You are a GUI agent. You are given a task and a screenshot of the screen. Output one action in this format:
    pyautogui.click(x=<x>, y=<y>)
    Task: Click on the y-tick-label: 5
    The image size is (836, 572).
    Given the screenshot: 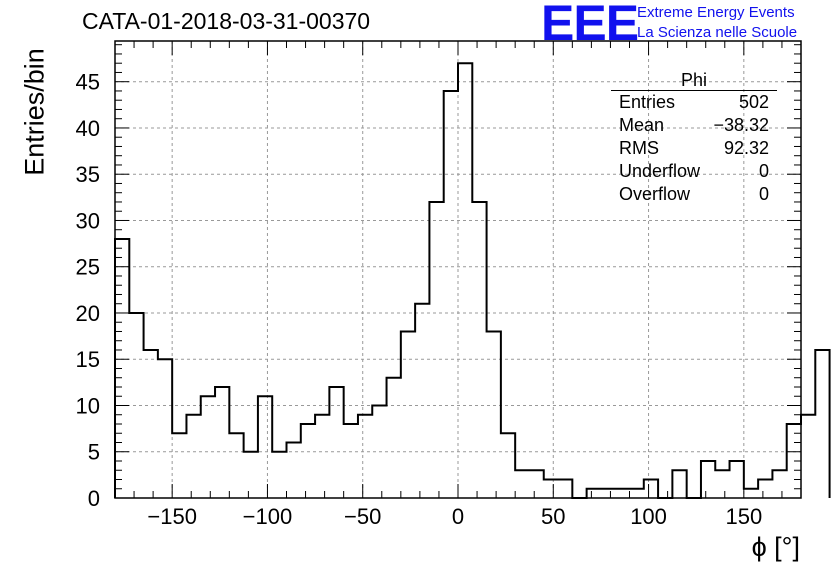 What is the action you would take?
    pyautogui.click(x=94, y=452)
    